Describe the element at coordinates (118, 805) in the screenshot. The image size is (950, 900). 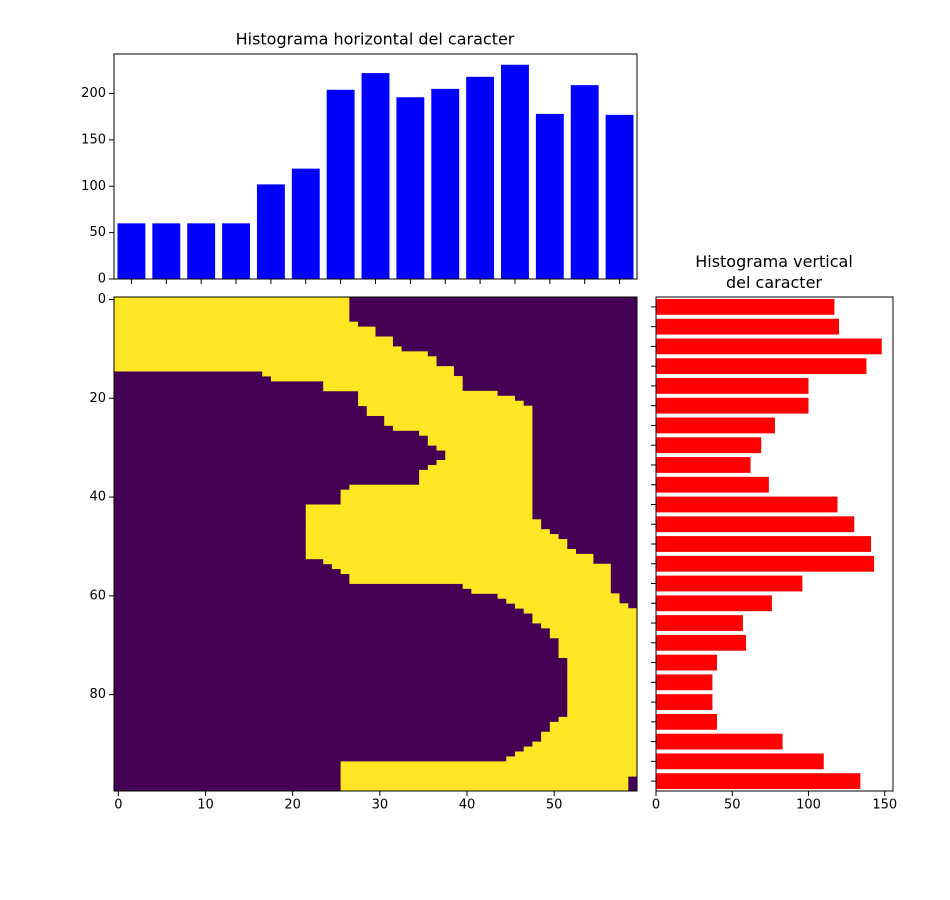
I see `x-tick-label: 0` at that location.